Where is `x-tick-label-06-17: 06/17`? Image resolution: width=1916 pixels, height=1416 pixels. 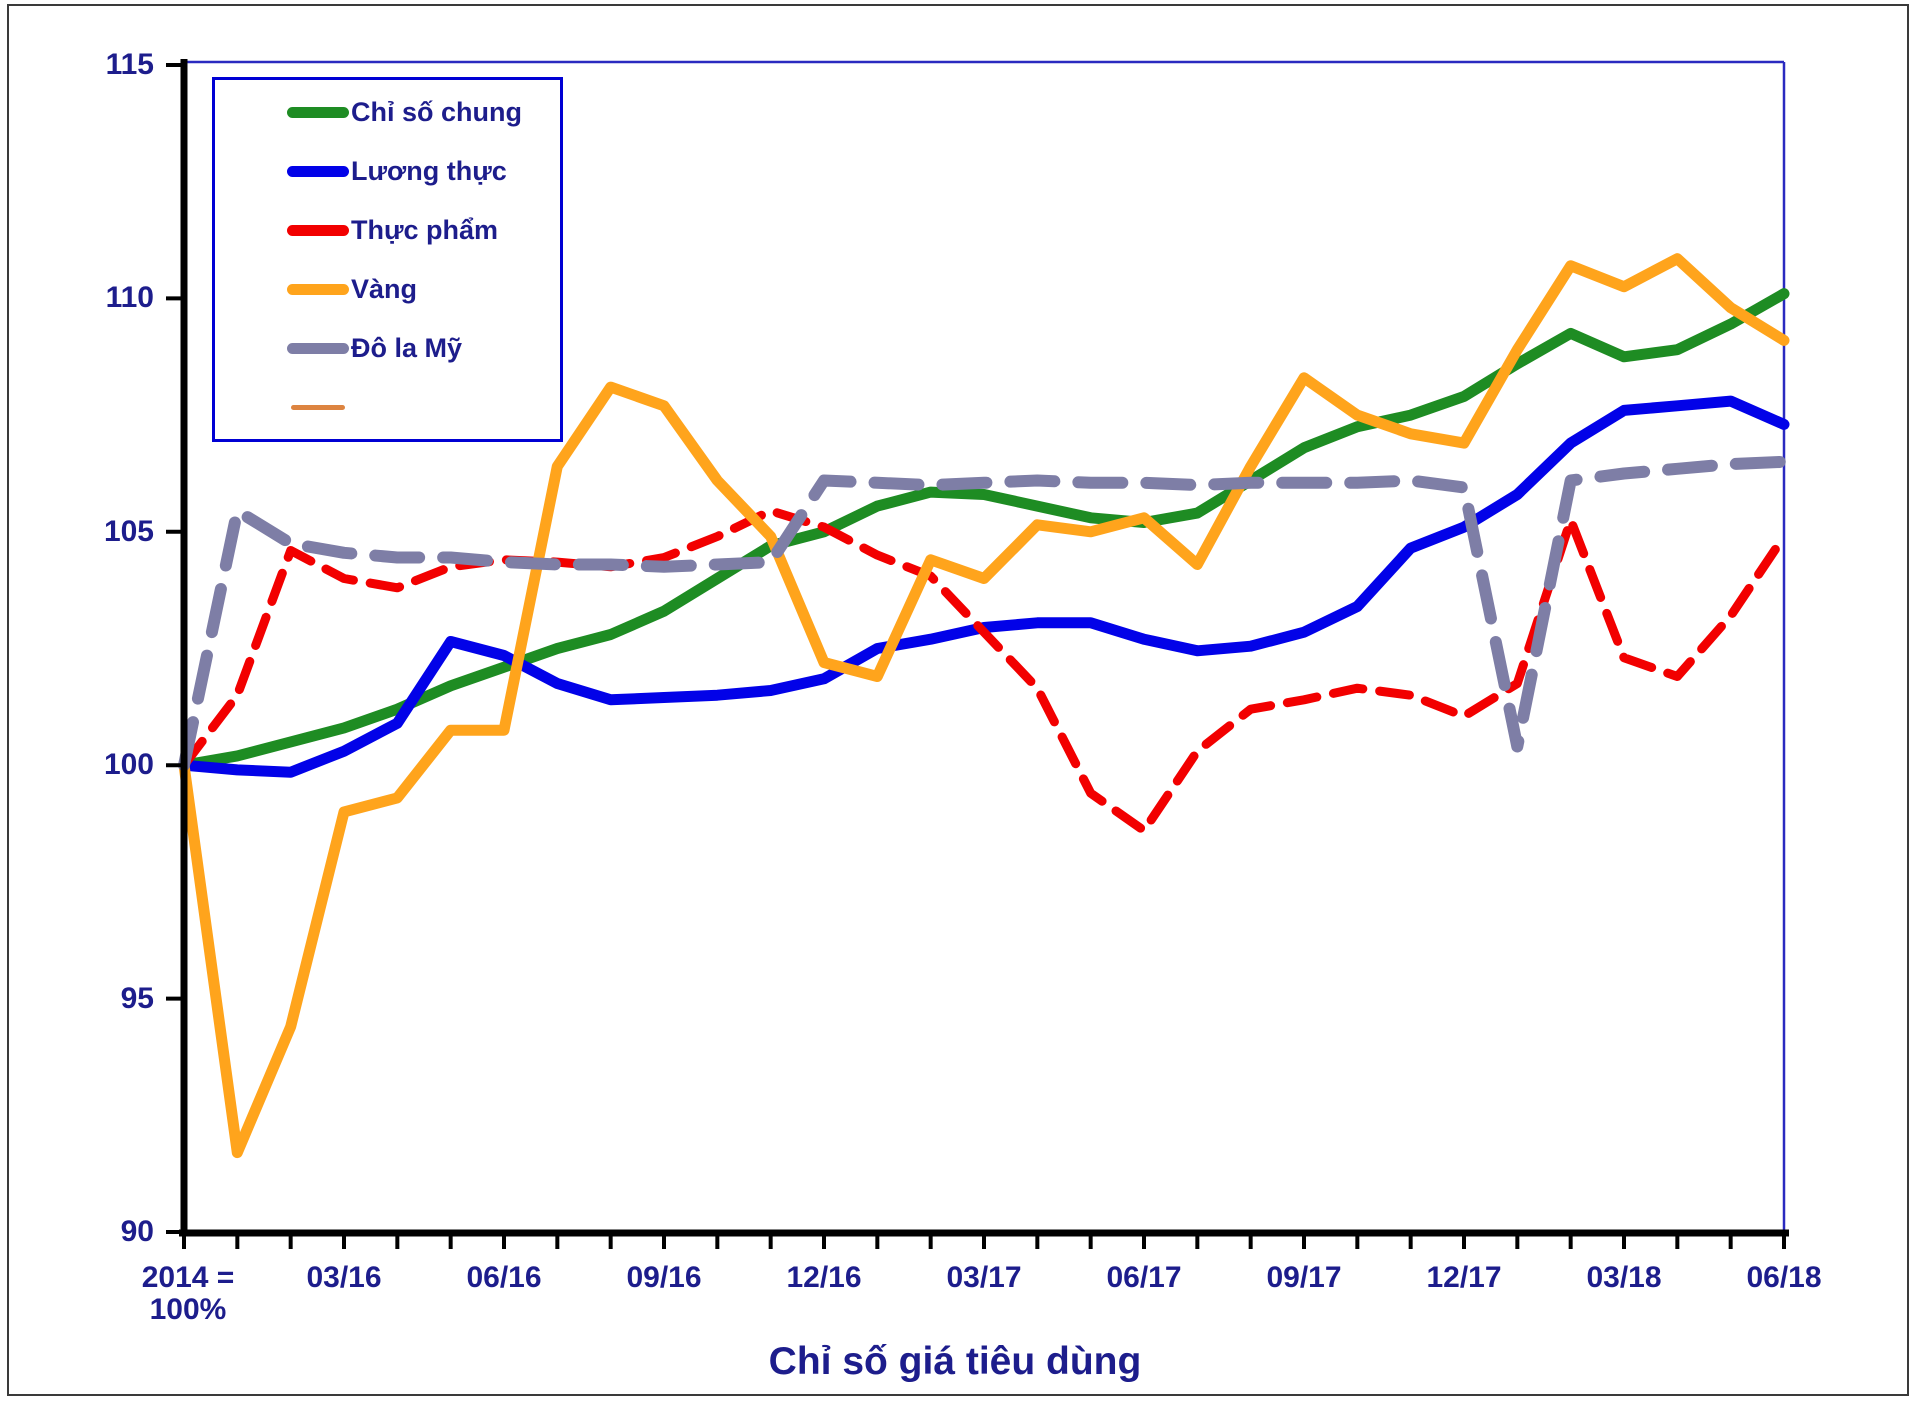 x-tick-label-06-17: 06/17 is located at coordinates (1144, 1277).